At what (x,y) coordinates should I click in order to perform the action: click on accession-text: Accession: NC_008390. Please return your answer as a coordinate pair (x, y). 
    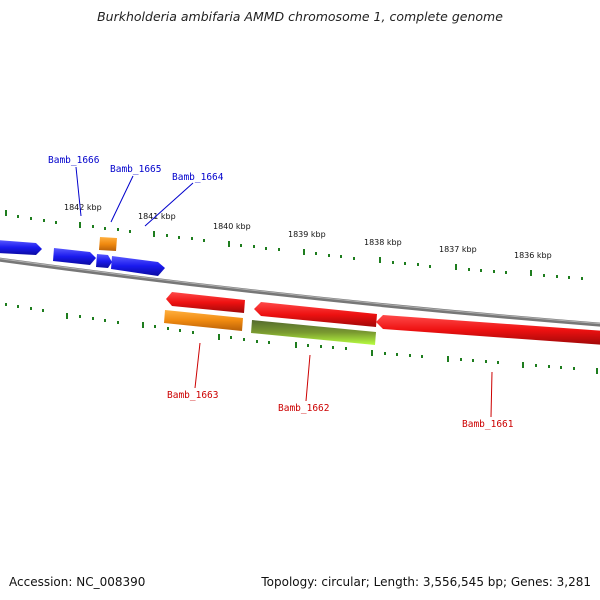
    Looking at the image, I should click on (77, 582).